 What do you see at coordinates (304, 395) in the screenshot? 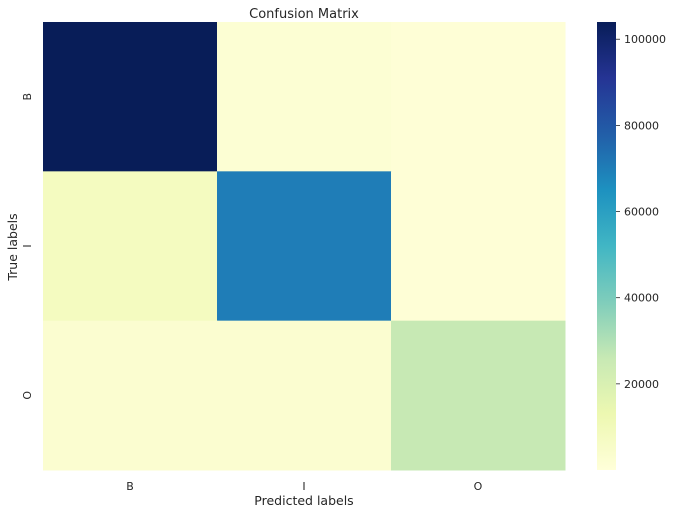
I see `heatmap-cell-O-I` at bounding box center [304, 395].